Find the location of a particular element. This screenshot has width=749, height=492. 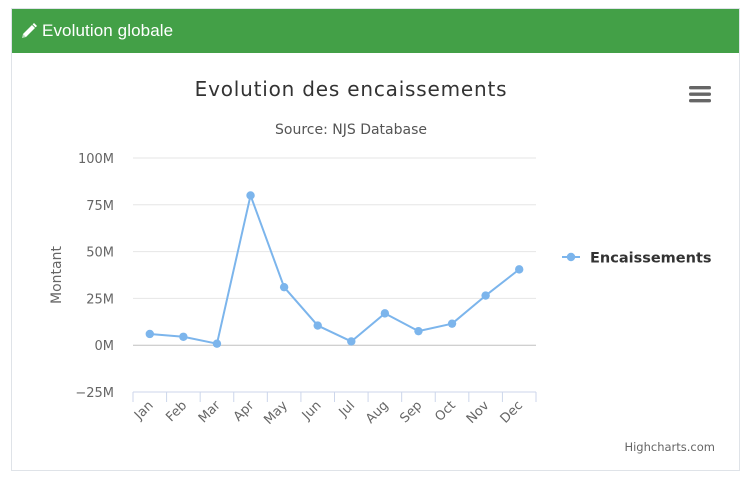

legend-marker is located at coordinates (571, 257).